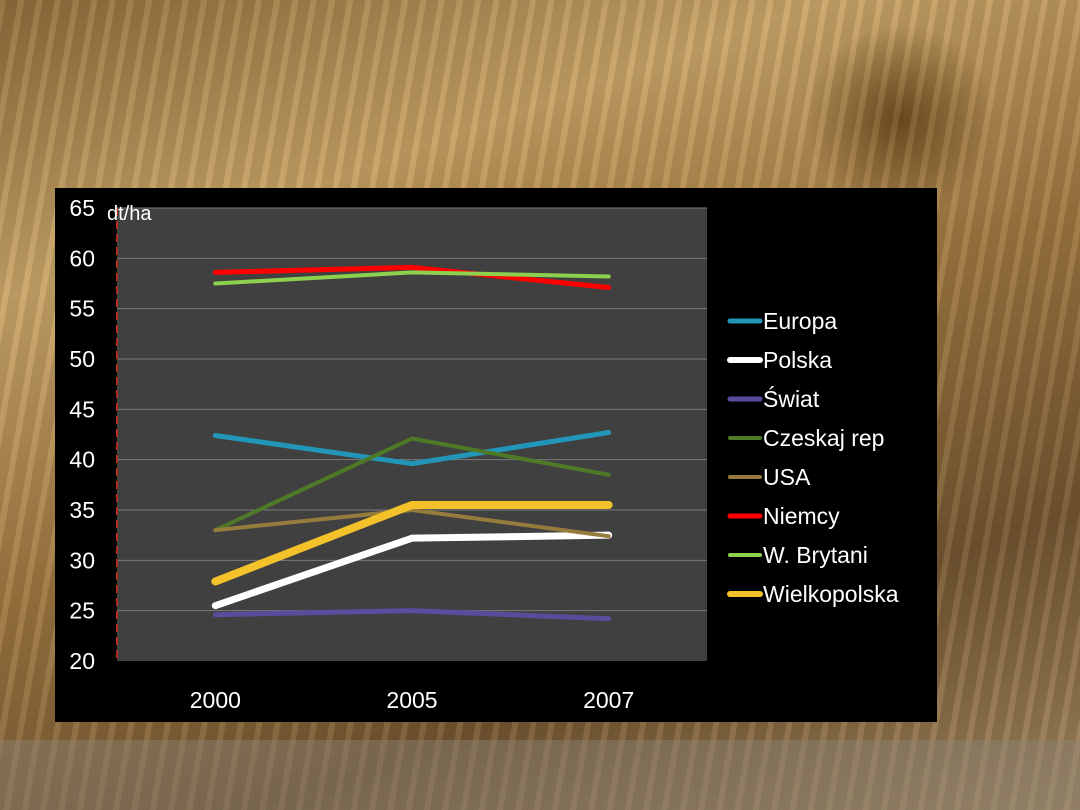  I want to click on legend-label: Niemcy, so click(801, 516).